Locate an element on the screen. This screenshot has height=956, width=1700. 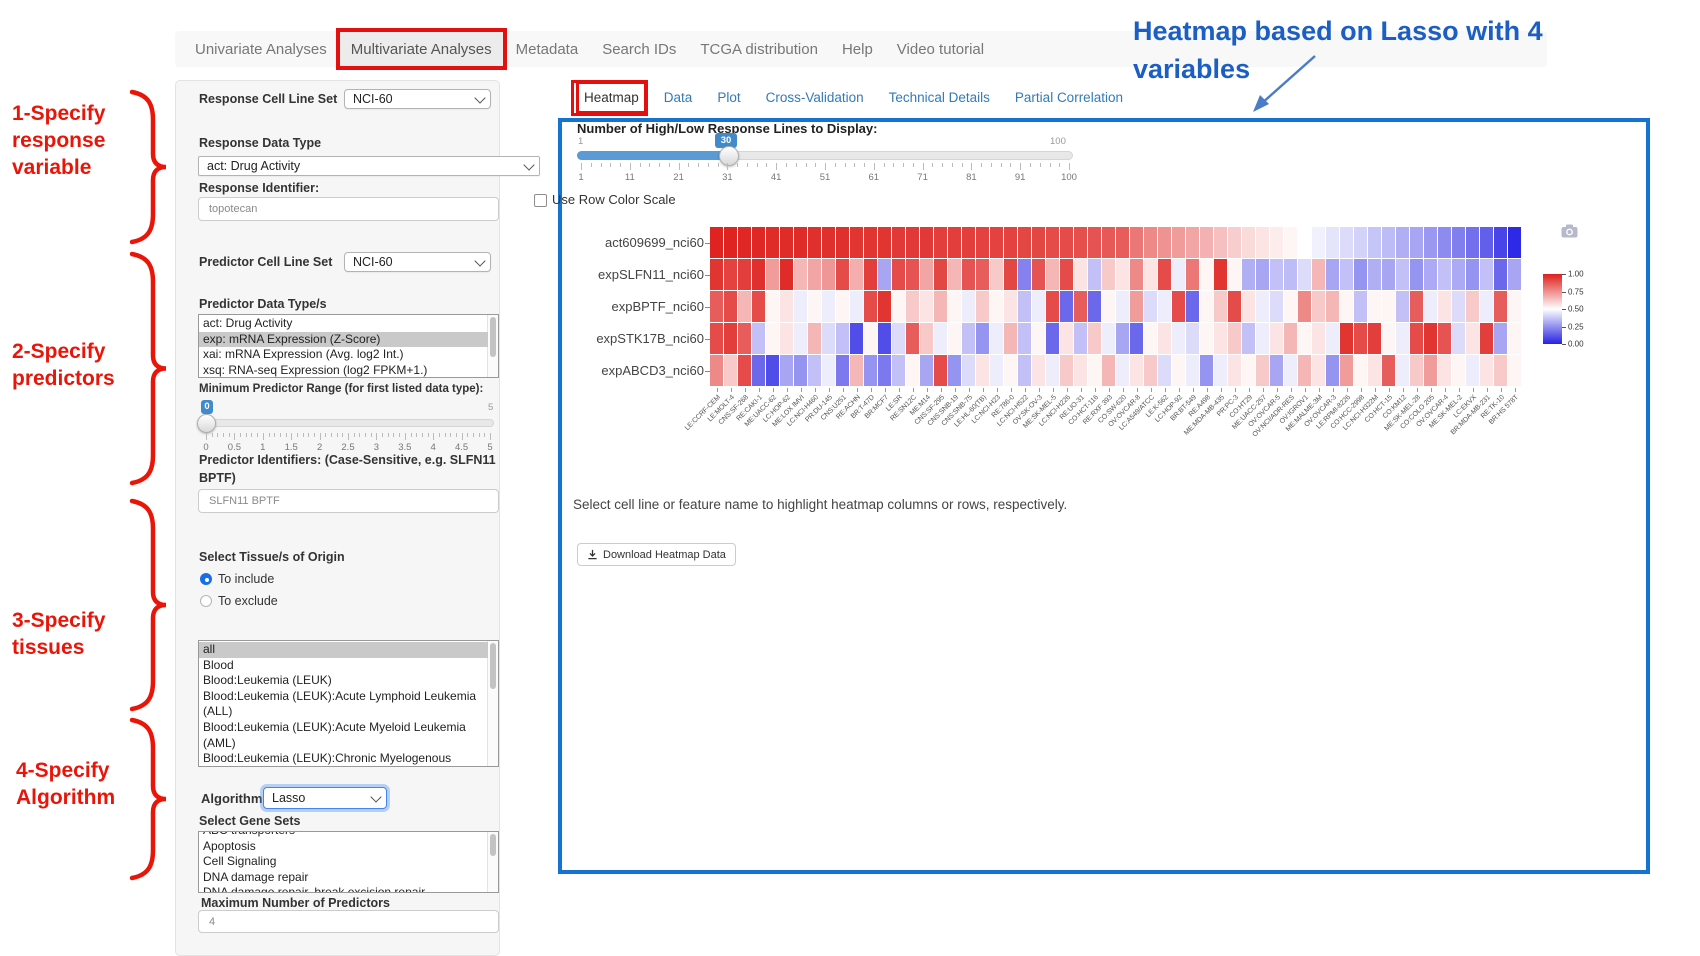
tissue-exclude-label: To exclude is located at coordinates (248, 601).